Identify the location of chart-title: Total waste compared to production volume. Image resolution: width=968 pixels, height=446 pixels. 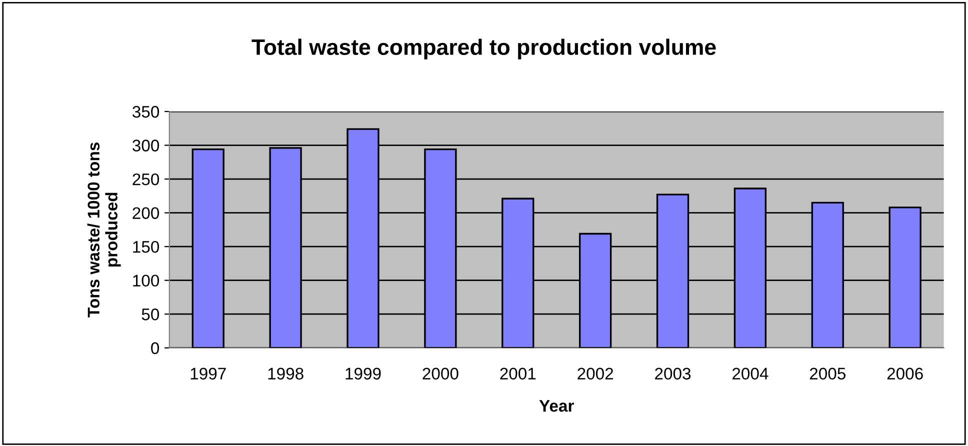
(484, 49).